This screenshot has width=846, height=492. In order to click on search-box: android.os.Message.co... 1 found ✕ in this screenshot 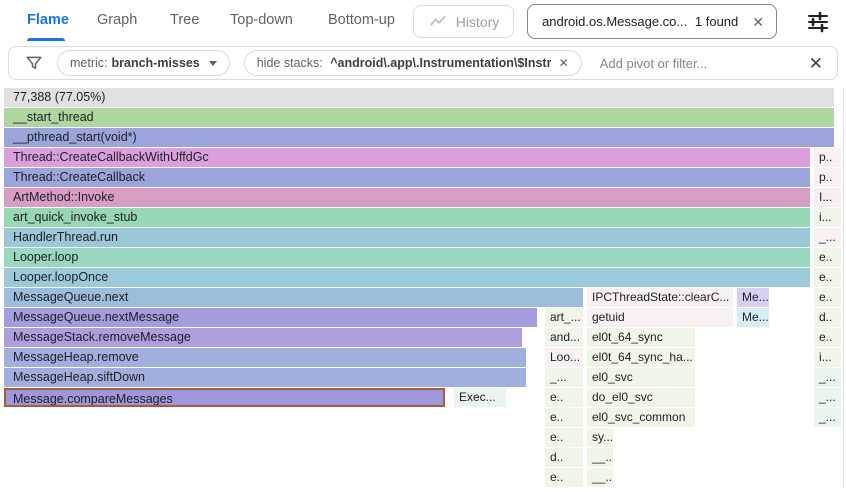, I will do `click(652, 21)`.